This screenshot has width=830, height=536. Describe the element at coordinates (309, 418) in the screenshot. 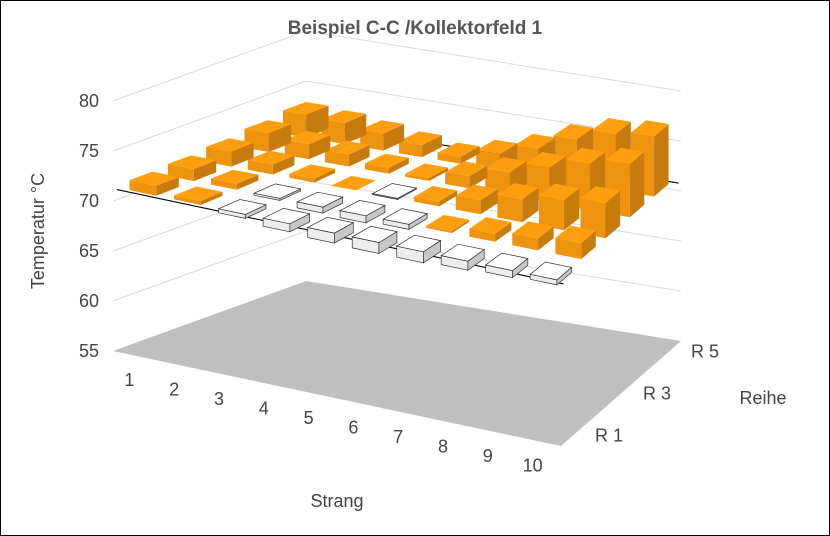

I see `x-tick-label: 5` at that location.